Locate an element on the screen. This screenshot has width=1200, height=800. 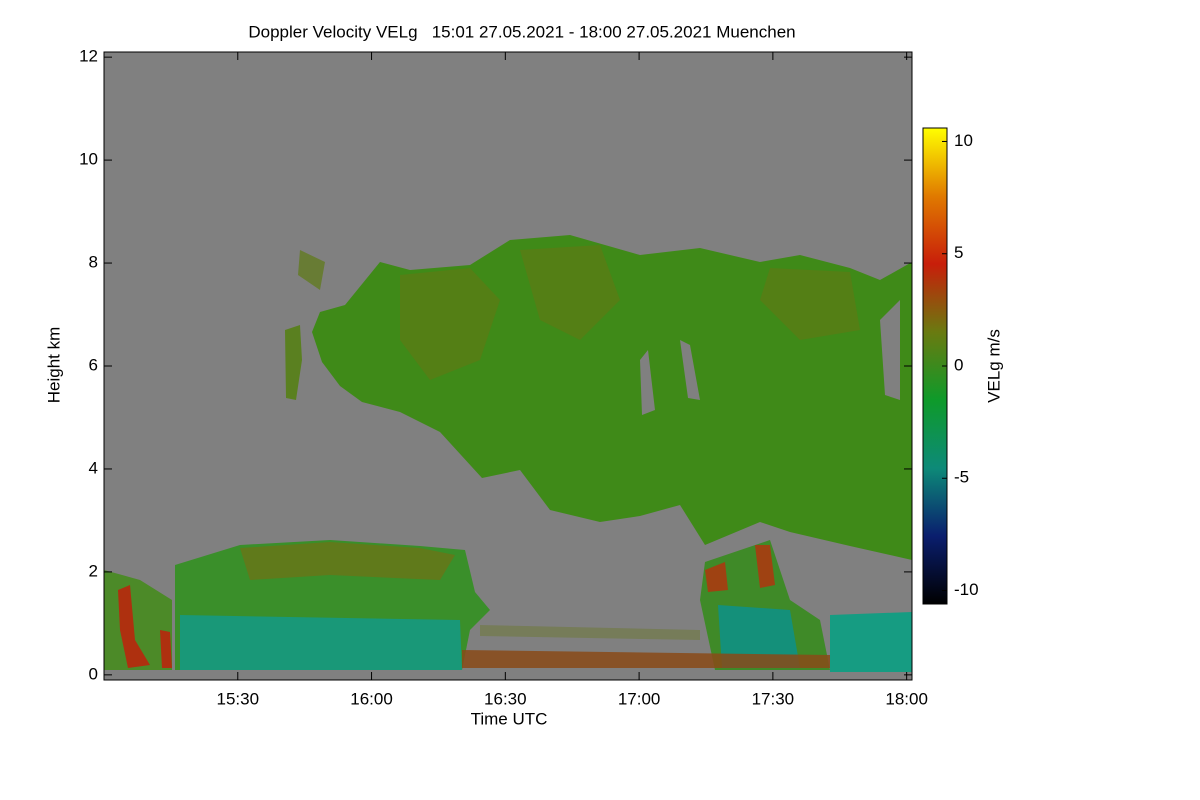
low-cloud-olive is located at coordinates (347, 561).